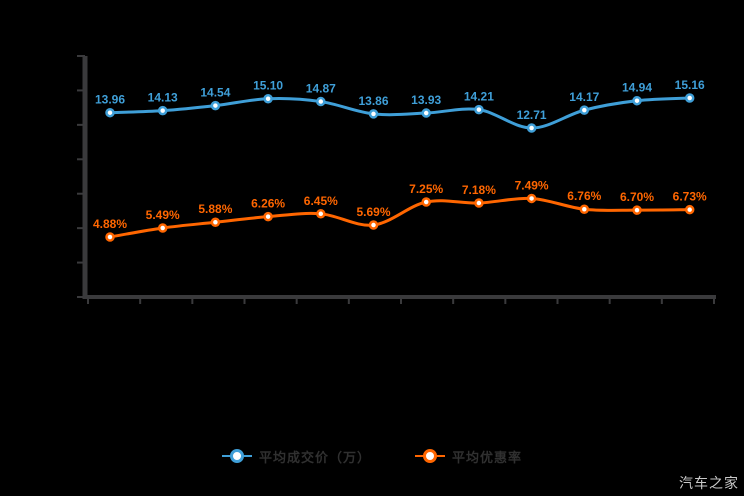 The height and width of the screenshot is (496, 744). What do you see at coordinates (268, 86) in the screenshot?
I see `data-label-s0-3: 15.10` at bounding box center [268, 86].